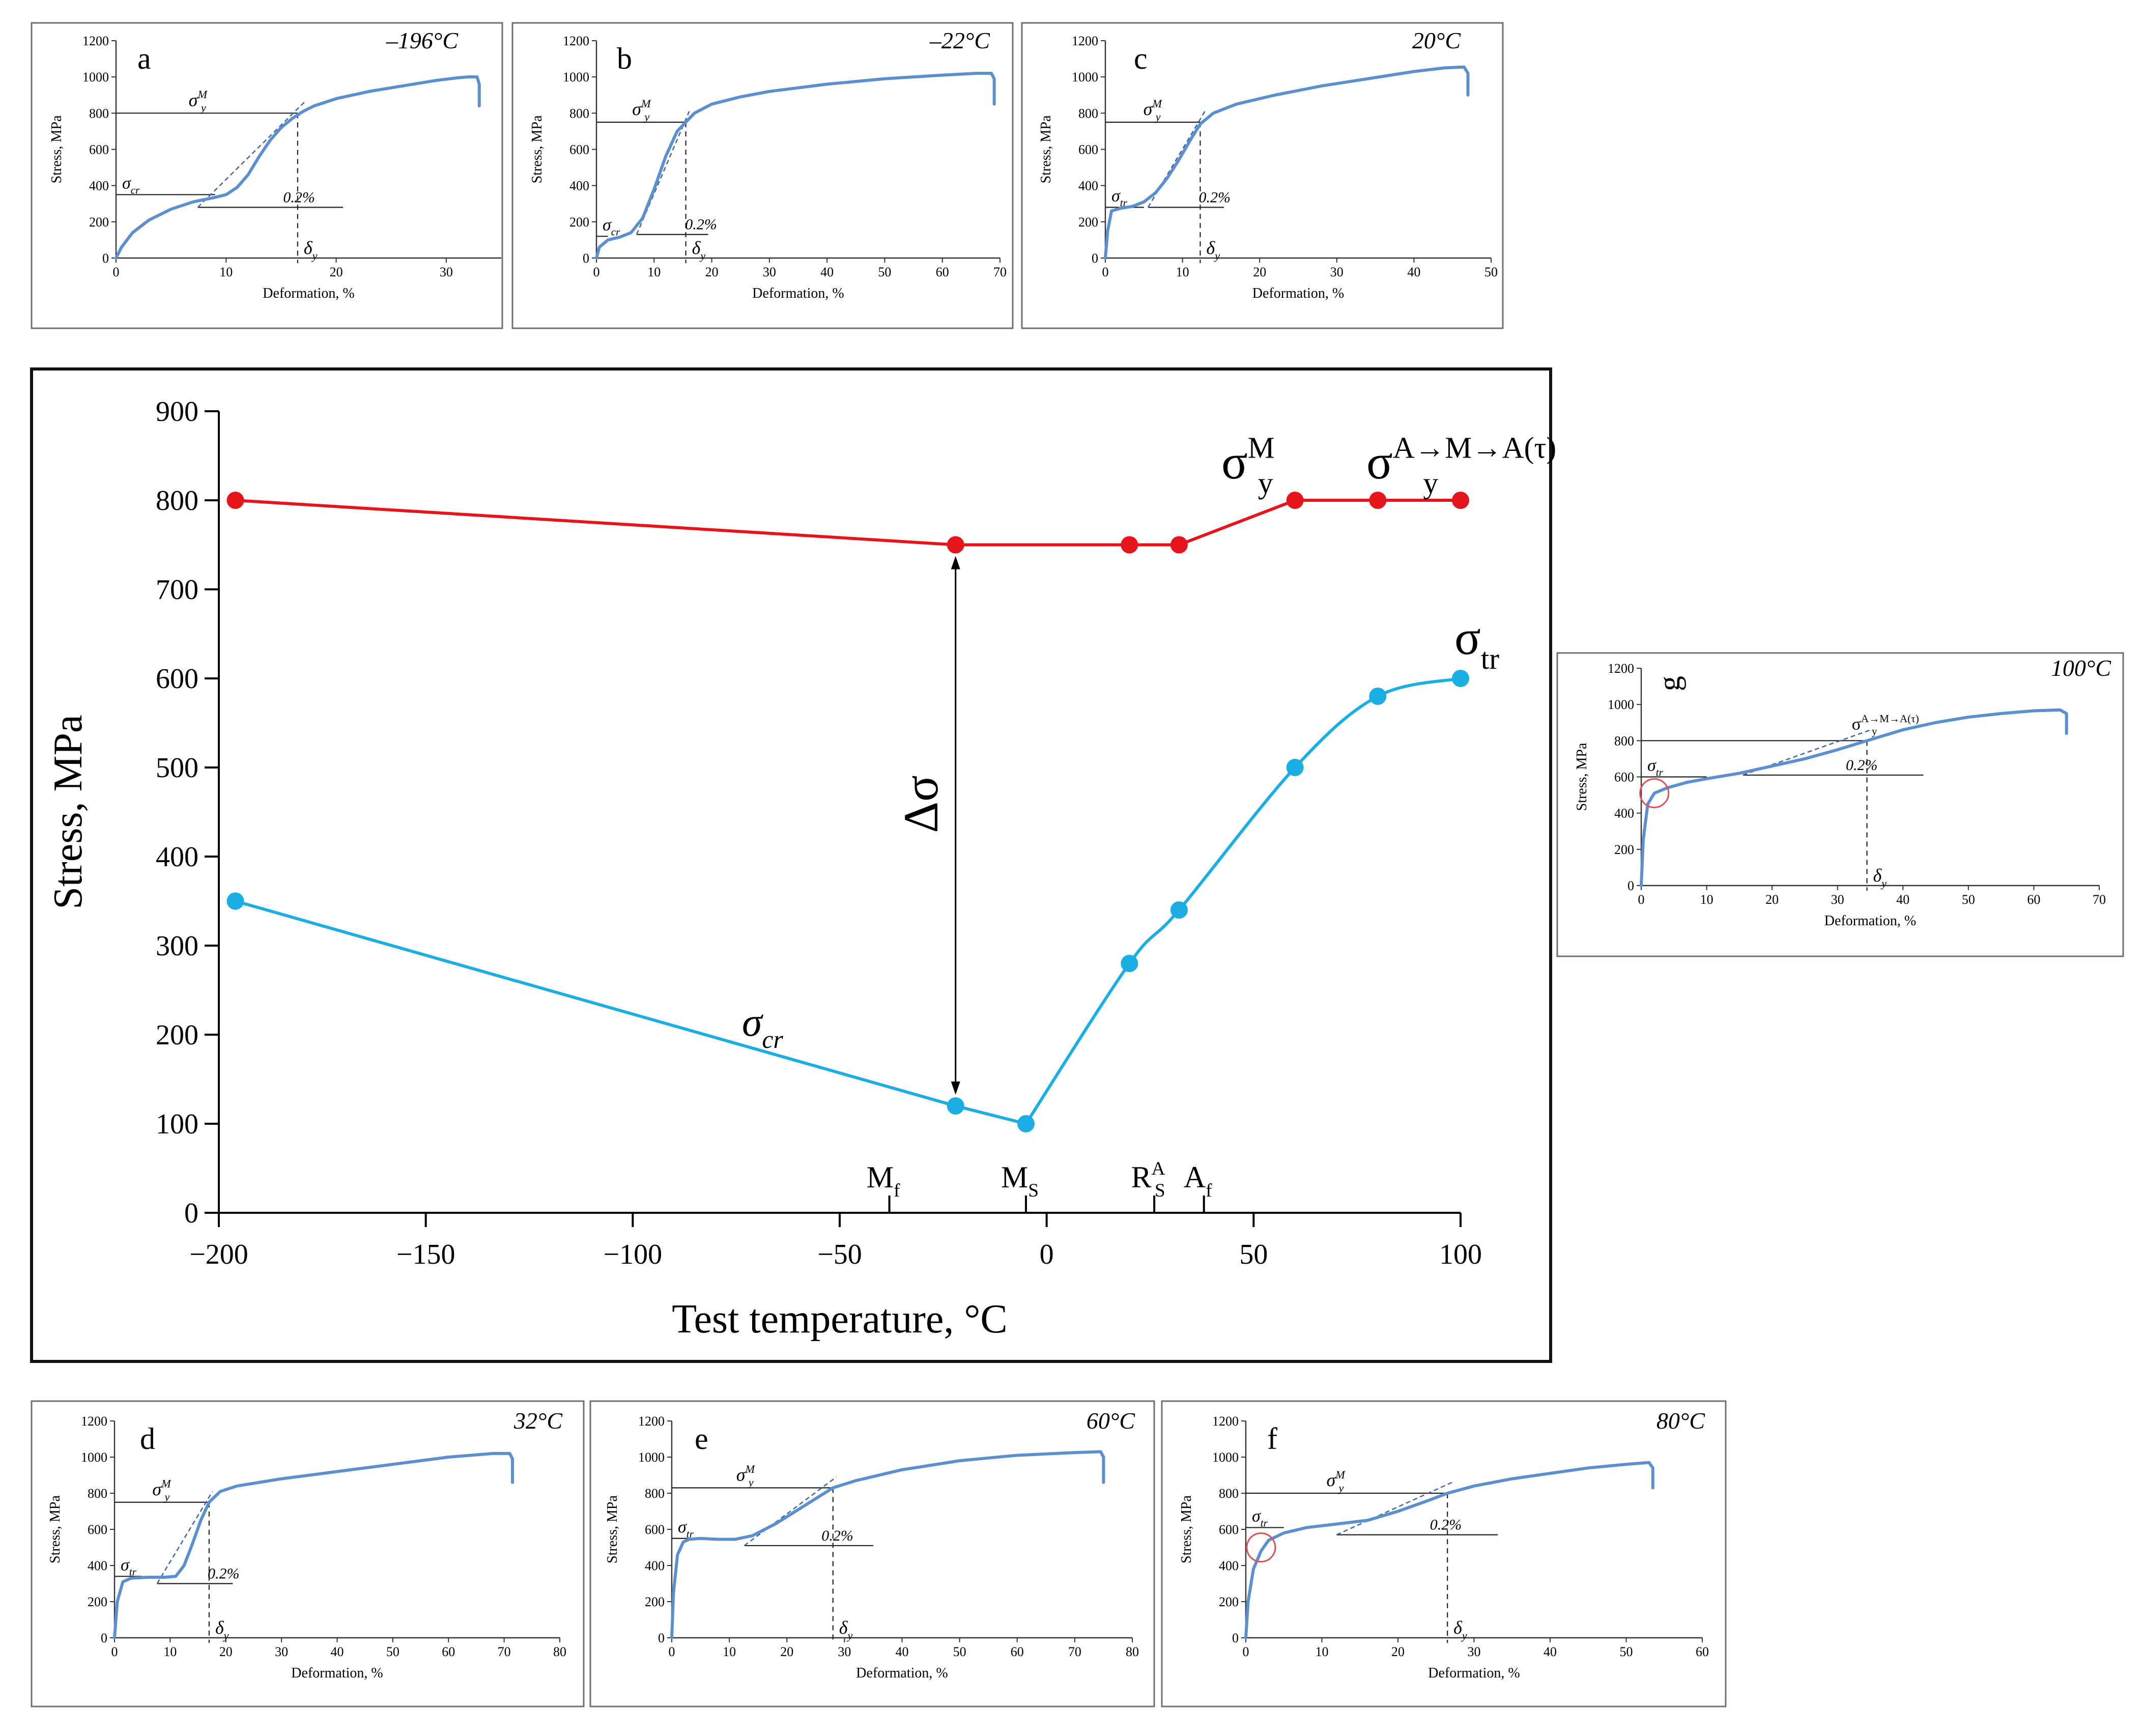 The width and height of the screenshot is (2143, 1736). Describe the element at coordinates (177, 679) in the screenshot. I see `main-y-tick-label: 600` at that location.